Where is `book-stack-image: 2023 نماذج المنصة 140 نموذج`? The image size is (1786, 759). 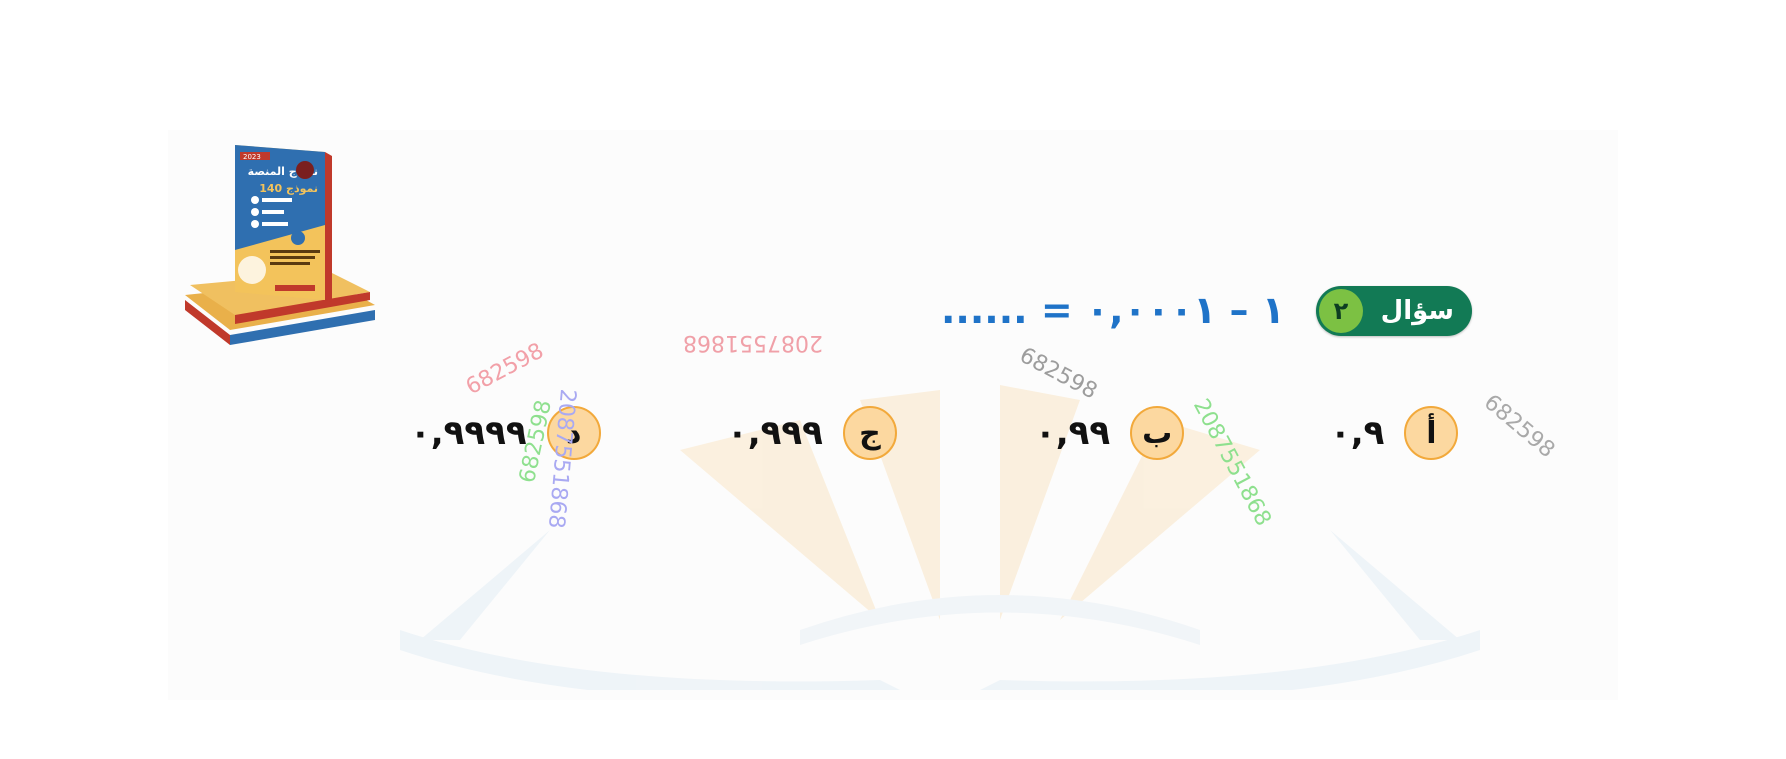
book-stack-image: 2023 نماذج المنصة 140 نموذج is located at coordinates (280, 245).